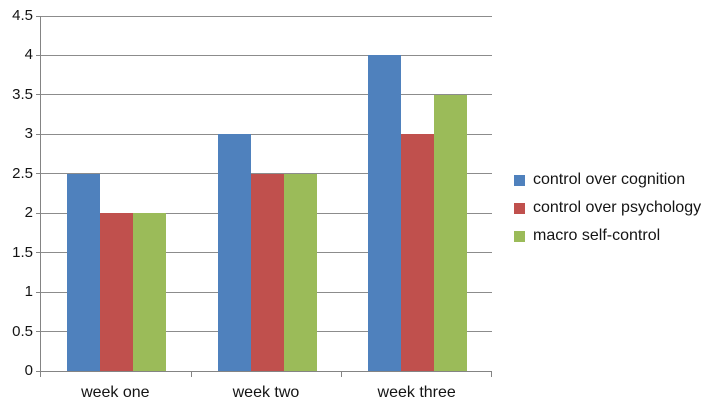 This screenshot has width=714, height=414. Describe the element at coordinates (115, 392) in the screenshot. I see `x-axis-label: week one` at that location.